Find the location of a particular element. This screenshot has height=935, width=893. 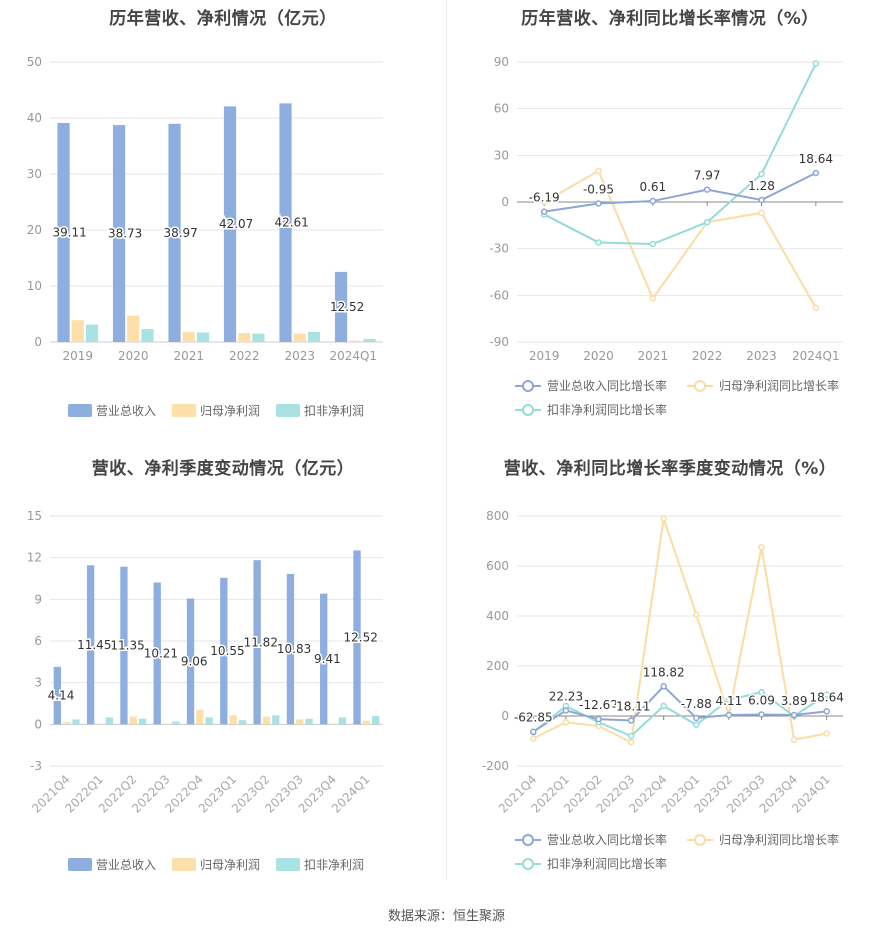

data-label: 4.11 is located at coordinates (729, 701).